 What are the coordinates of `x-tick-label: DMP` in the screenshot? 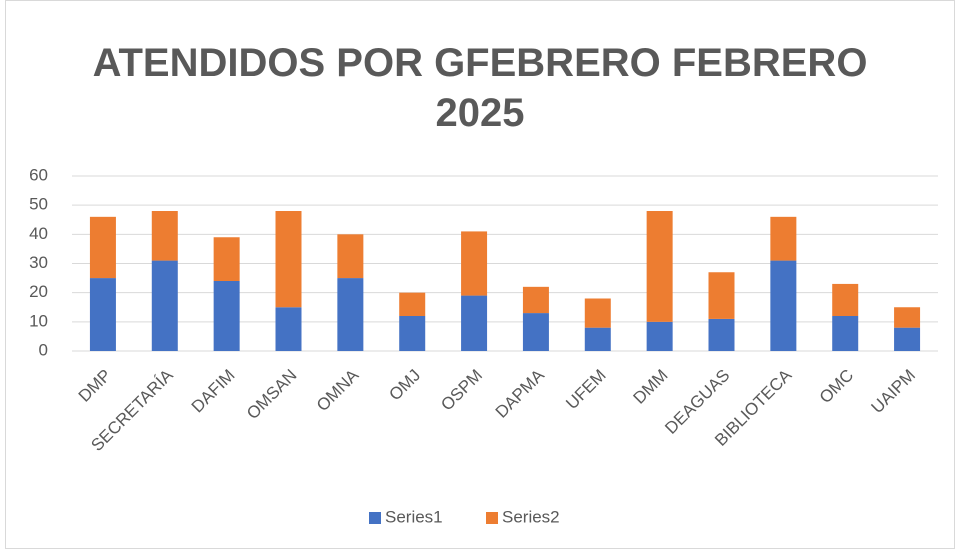 It's located at (95, 386).